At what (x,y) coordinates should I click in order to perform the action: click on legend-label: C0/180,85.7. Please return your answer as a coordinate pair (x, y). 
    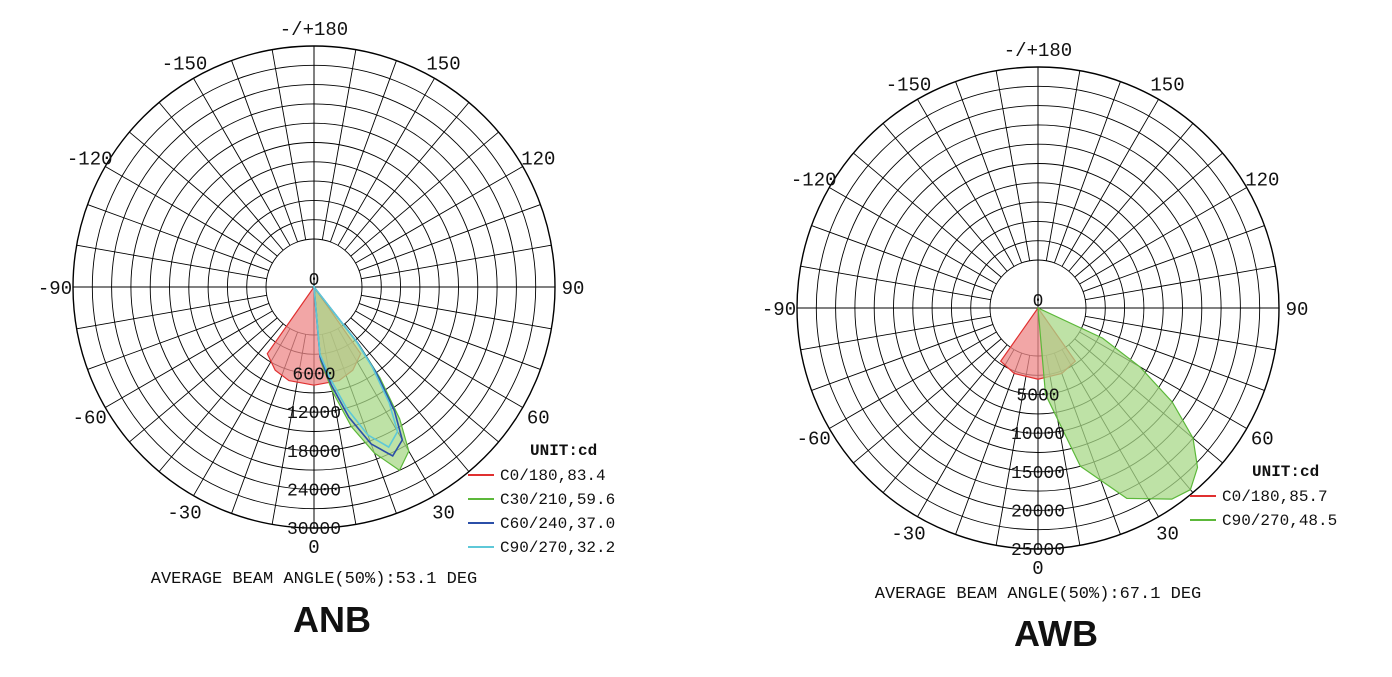
    Looking at the image, I should click on (1275, 497).